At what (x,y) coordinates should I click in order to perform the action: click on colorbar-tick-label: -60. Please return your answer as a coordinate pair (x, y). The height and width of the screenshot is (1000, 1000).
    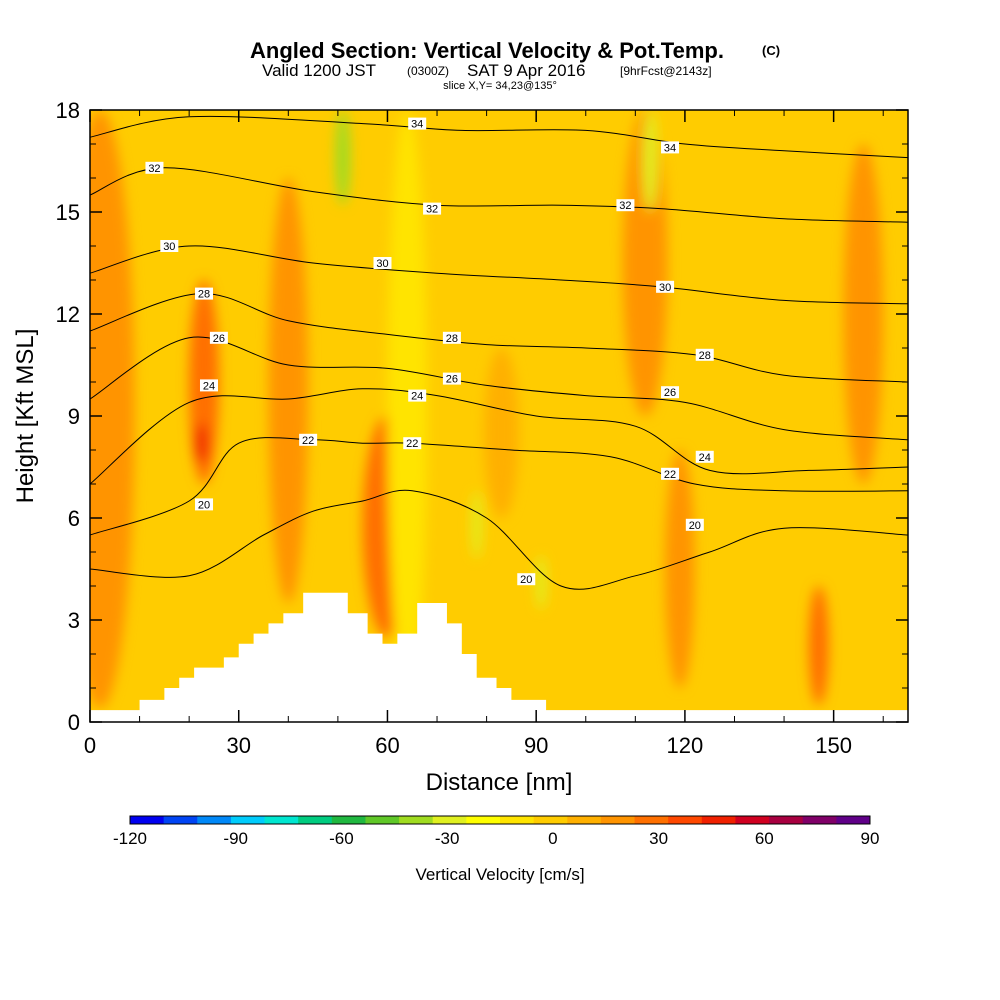
    Looking at the image, I should click on (341, 838).